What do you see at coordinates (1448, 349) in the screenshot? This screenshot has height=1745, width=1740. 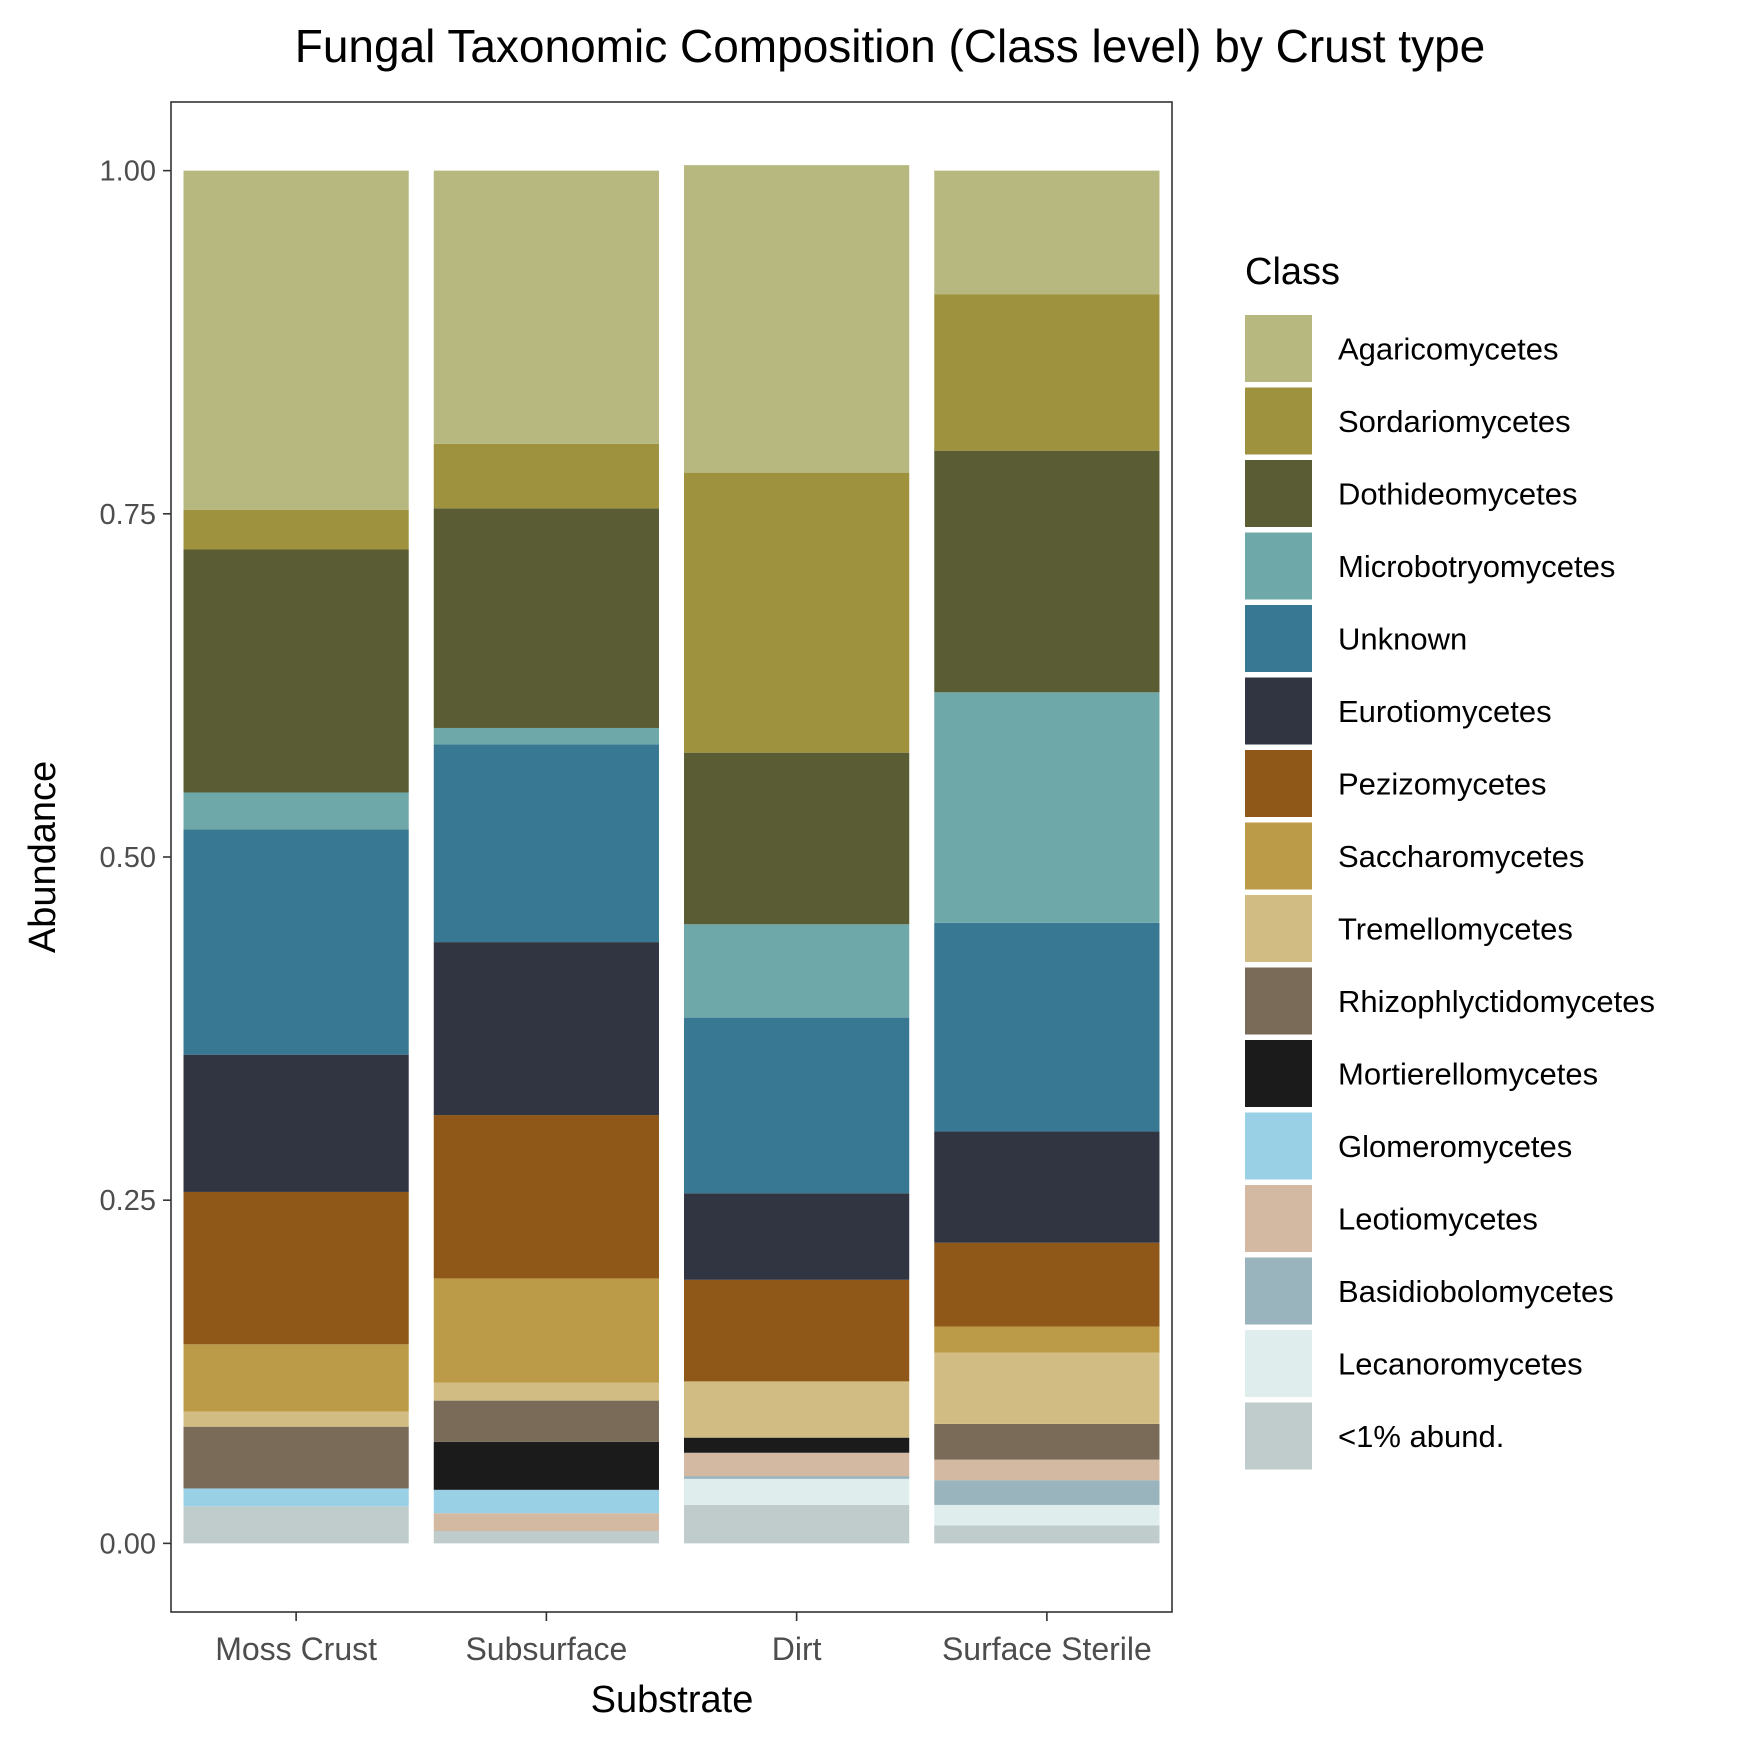 I see `legend-label: Agaricomycetes` at bounding box center [1448, 349].